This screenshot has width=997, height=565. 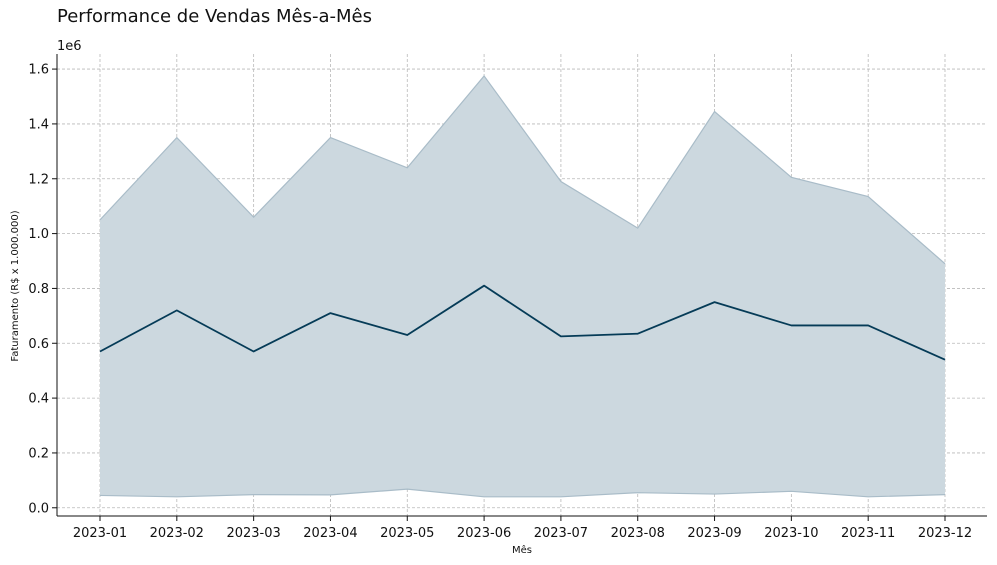 What do you see at coordinates (38, 399) in the screenshot?
I see `y-tick-label: 0.4` at bounding box center [38, 399].